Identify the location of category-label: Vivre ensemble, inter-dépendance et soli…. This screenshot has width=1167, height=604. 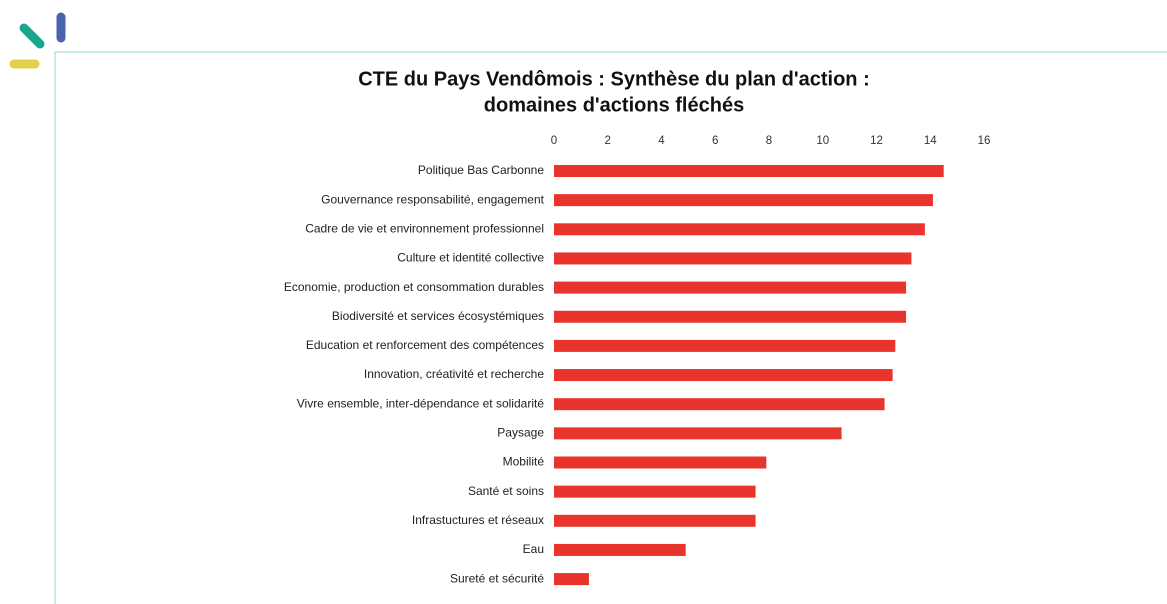
(421, 403).